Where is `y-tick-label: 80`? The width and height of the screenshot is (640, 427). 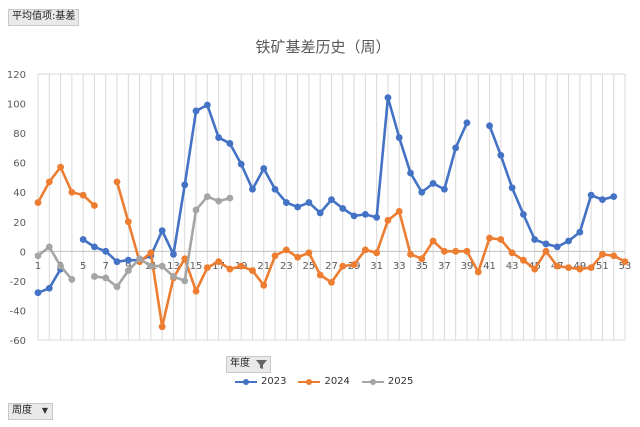
y-tick-label: 80 is located at coordinates (19, 134).